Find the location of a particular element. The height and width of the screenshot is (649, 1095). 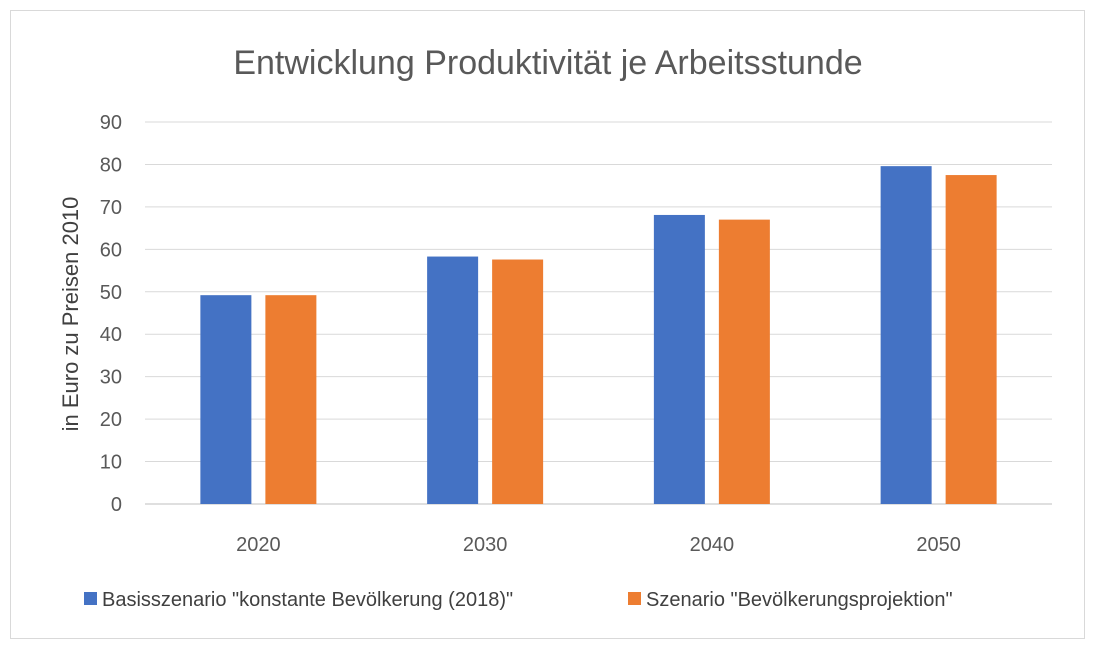

y-tick-label: 20 is located at coordinates (111, 420).